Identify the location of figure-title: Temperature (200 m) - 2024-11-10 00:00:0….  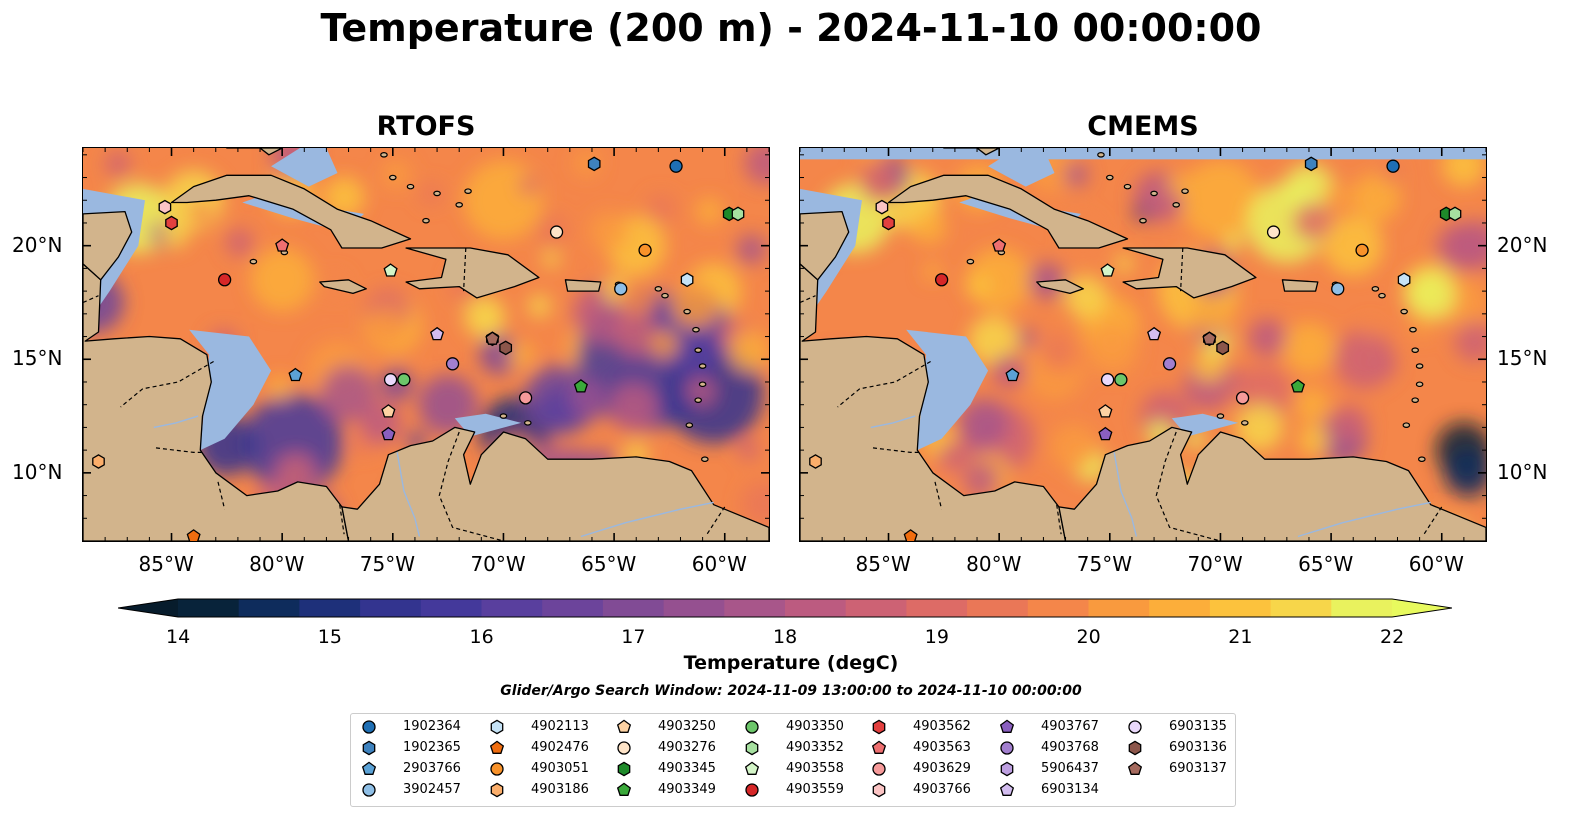
(791, 28).